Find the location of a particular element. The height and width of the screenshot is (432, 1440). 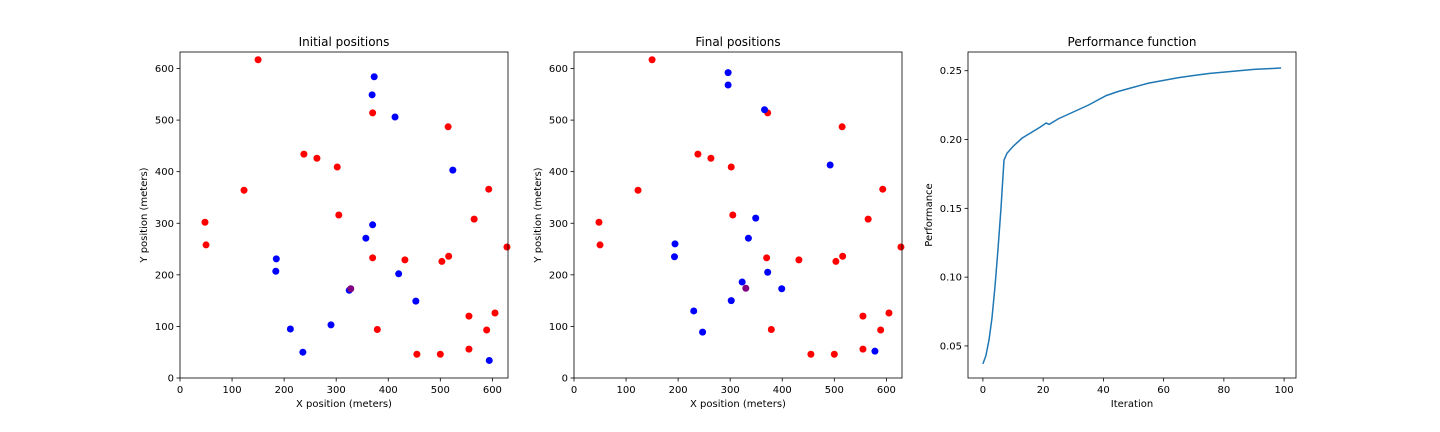

performance-line-group is located at coordinates (1132, 216).